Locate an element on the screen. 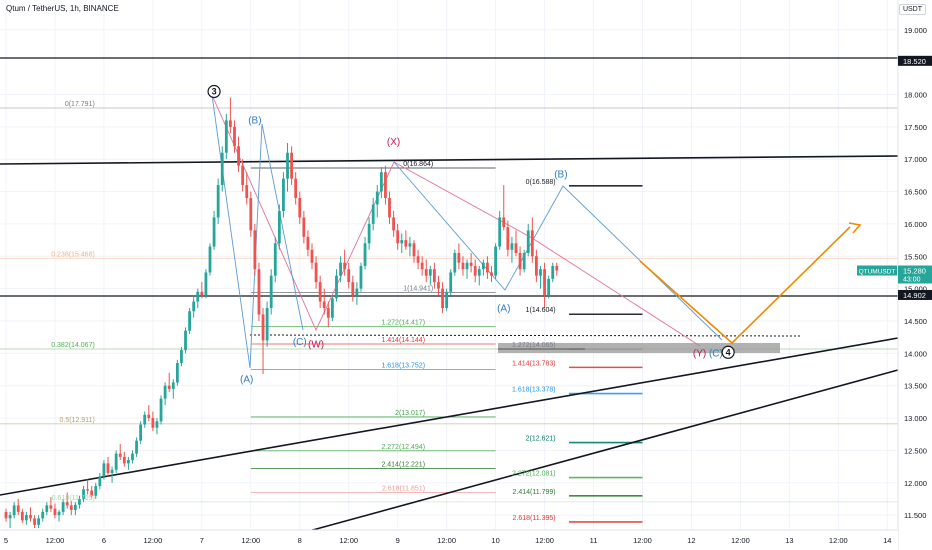 The width and height of the screenshot is (932, 550). fib-label: 2(13.017) is located at coordinates (410, 413).